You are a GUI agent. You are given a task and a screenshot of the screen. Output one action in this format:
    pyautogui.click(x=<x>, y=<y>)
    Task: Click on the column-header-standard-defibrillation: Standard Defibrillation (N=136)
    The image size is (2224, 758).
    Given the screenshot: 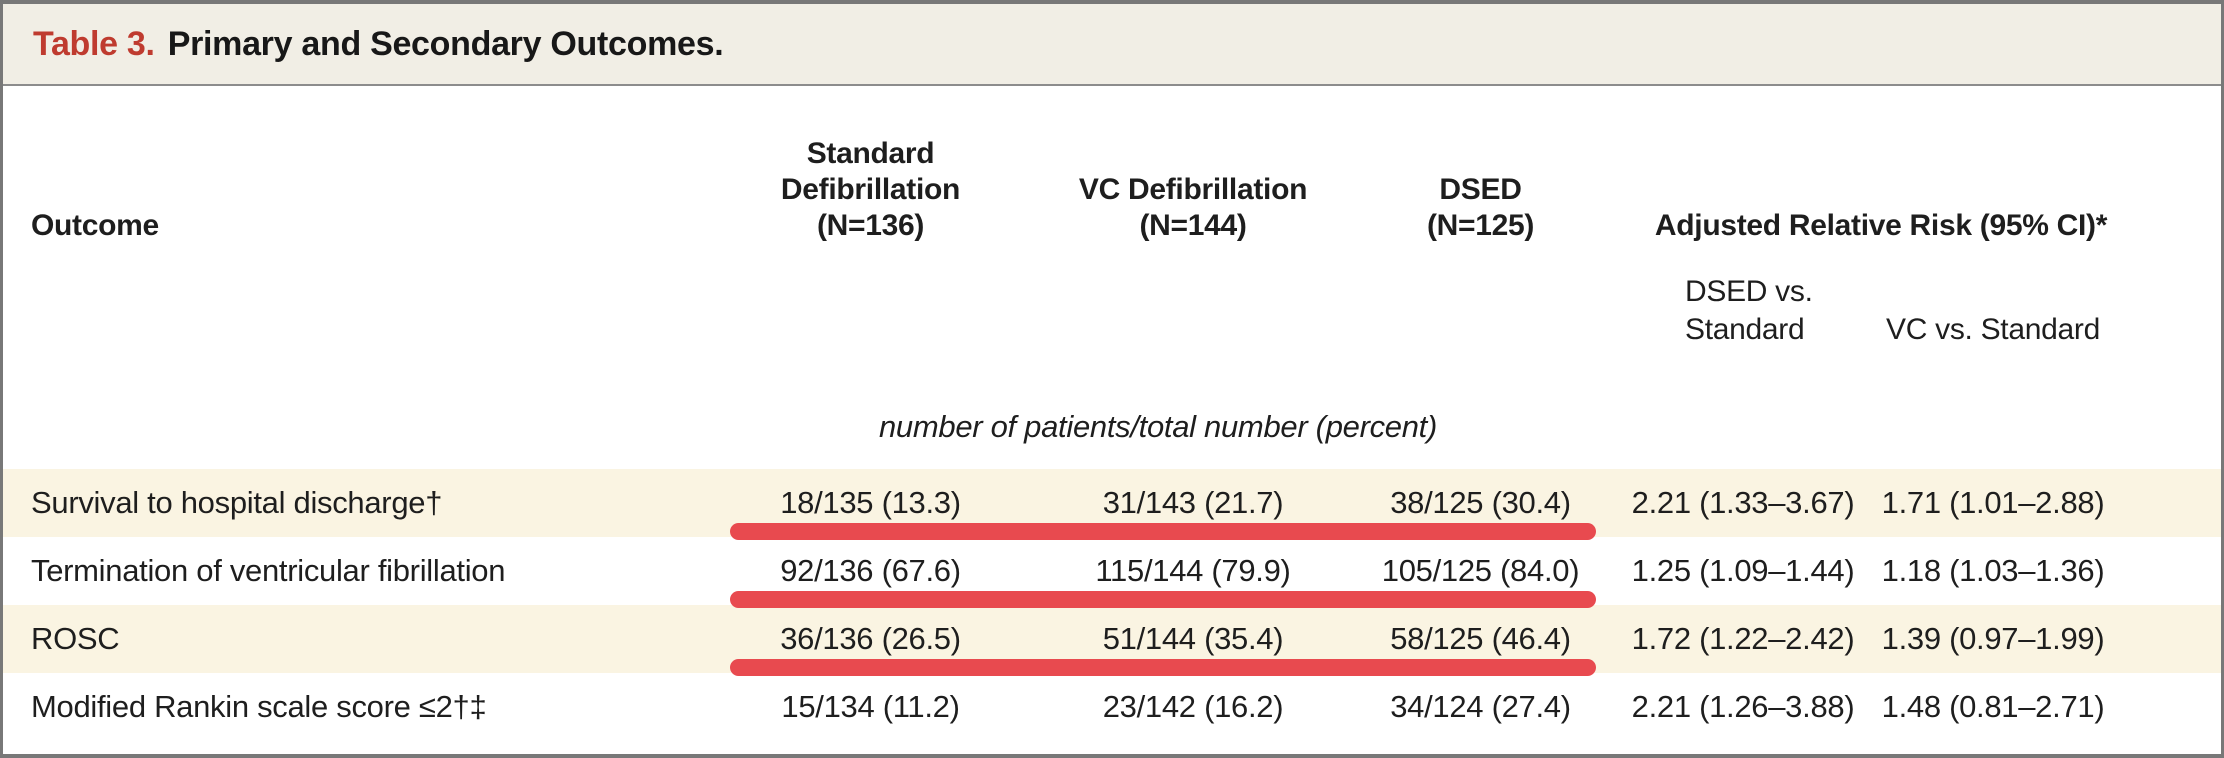 What is the action you would take?
    pyautogui.click(x=870, y=196)
    